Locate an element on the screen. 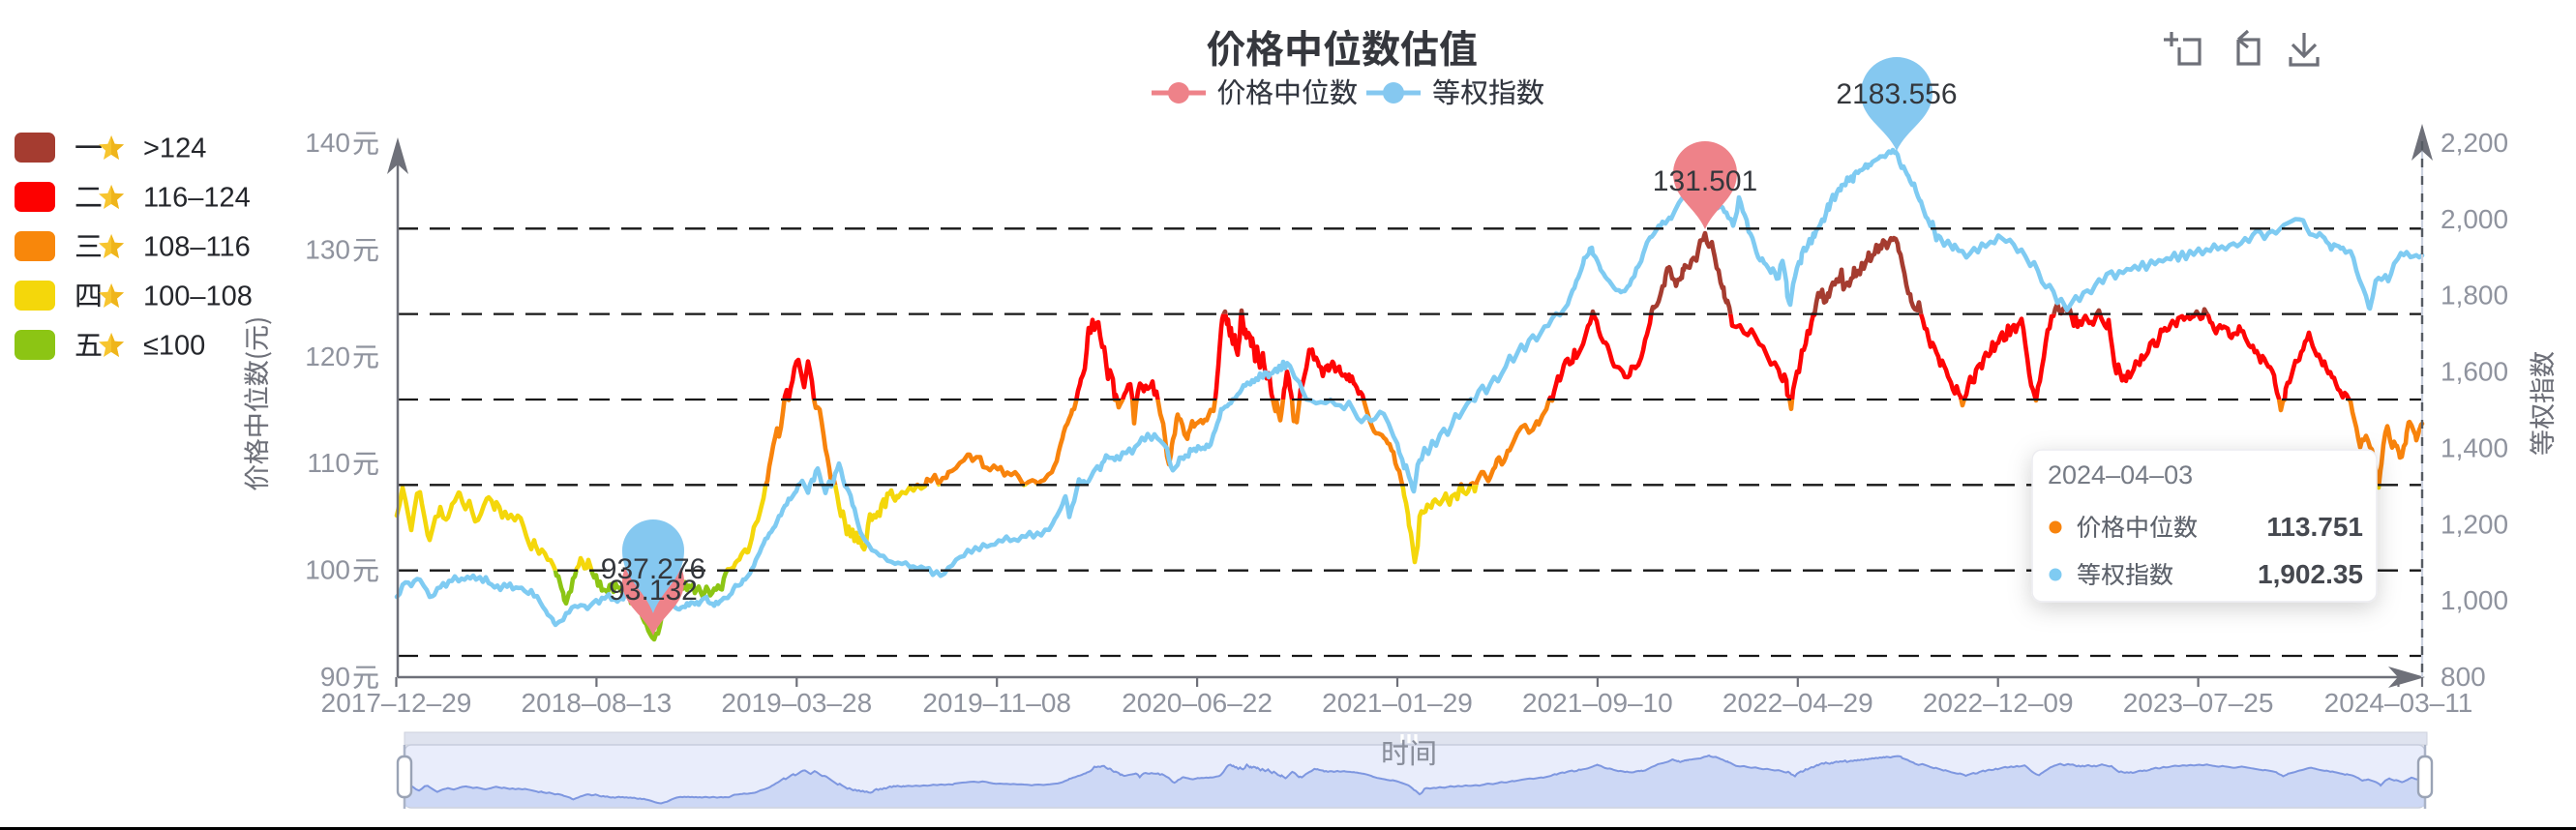 This screenshot has width=2576, height=830. svg-text: 2023–07–25 is located at coordinates (2198, 703).